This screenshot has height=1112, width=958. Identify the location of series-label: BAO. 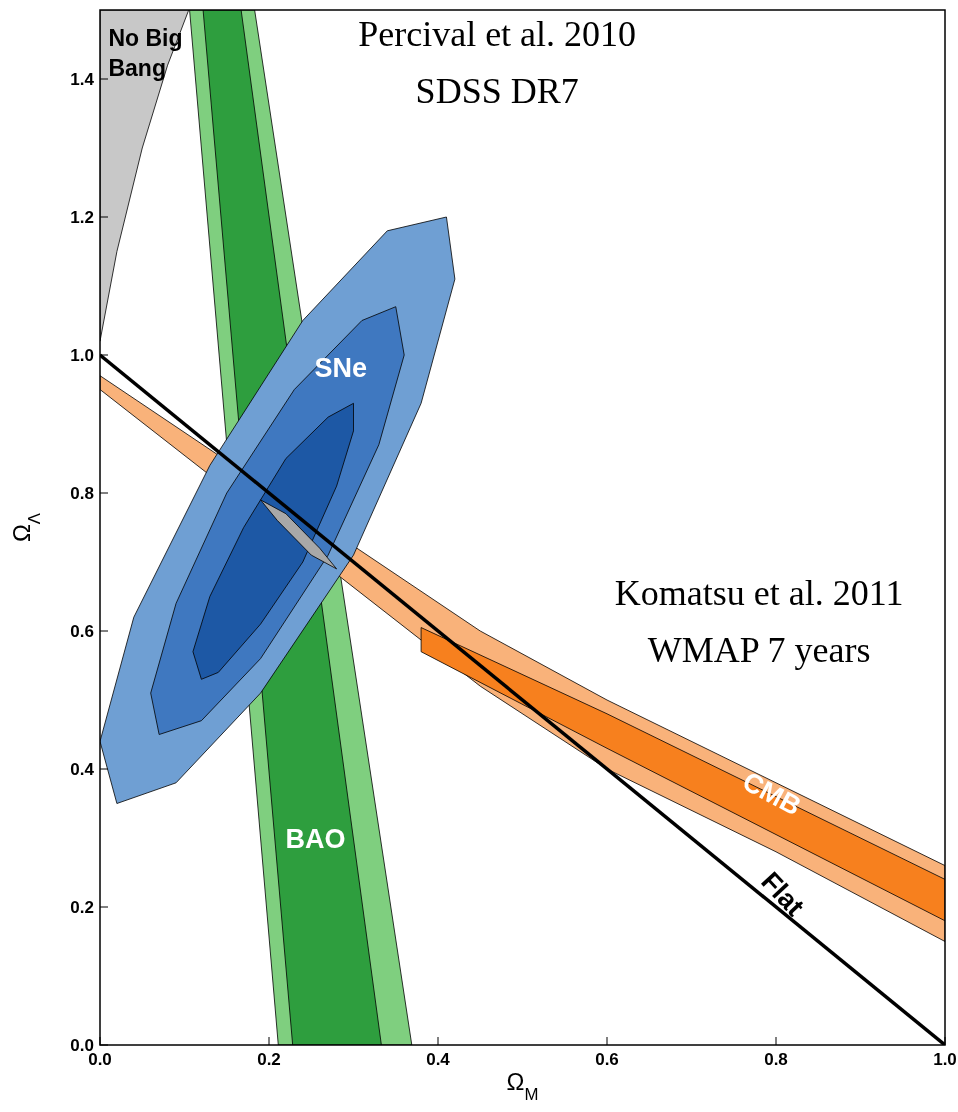
(315, 839).